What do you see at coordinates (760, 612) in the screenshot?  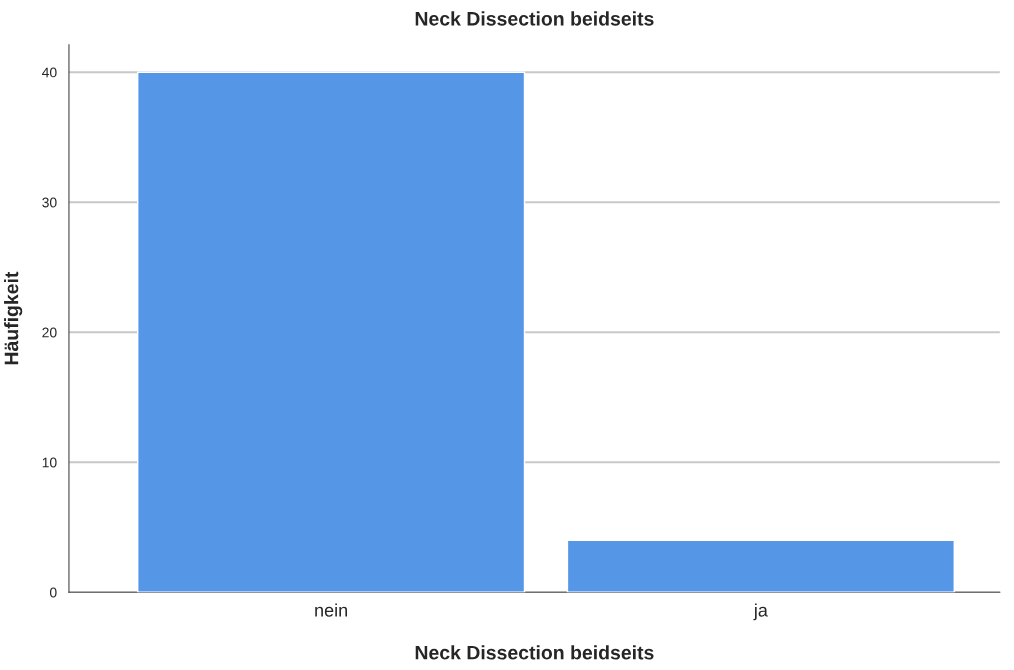 I see `x-tick-label: ja` at bounding box center [760, 612].